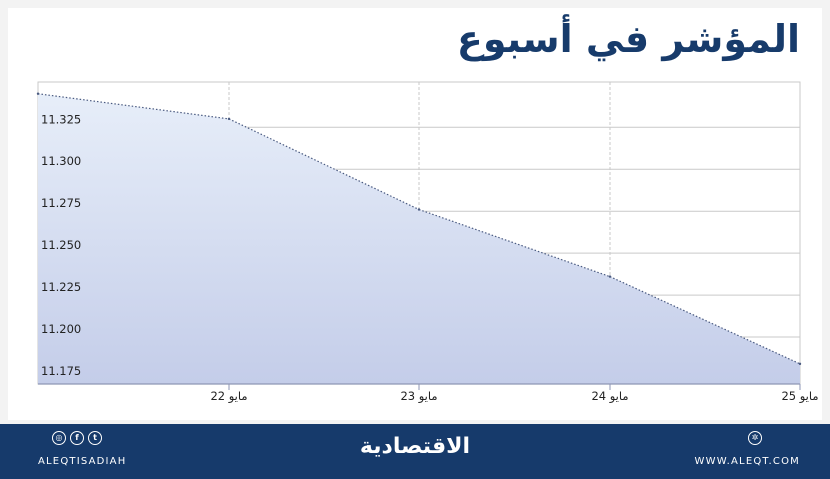  Describe the element at coordinates (628, 39) in the screenshot. I see `chart-title: المؤشر في أسبوع` at that location.